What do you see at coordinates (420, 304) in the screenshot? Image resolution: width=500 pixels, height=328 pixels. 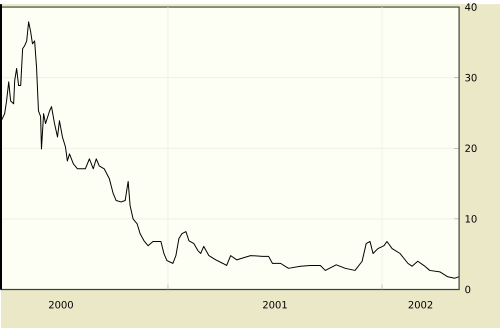 I see `x-tick-label: 2002` at bounding box center [420, 304].